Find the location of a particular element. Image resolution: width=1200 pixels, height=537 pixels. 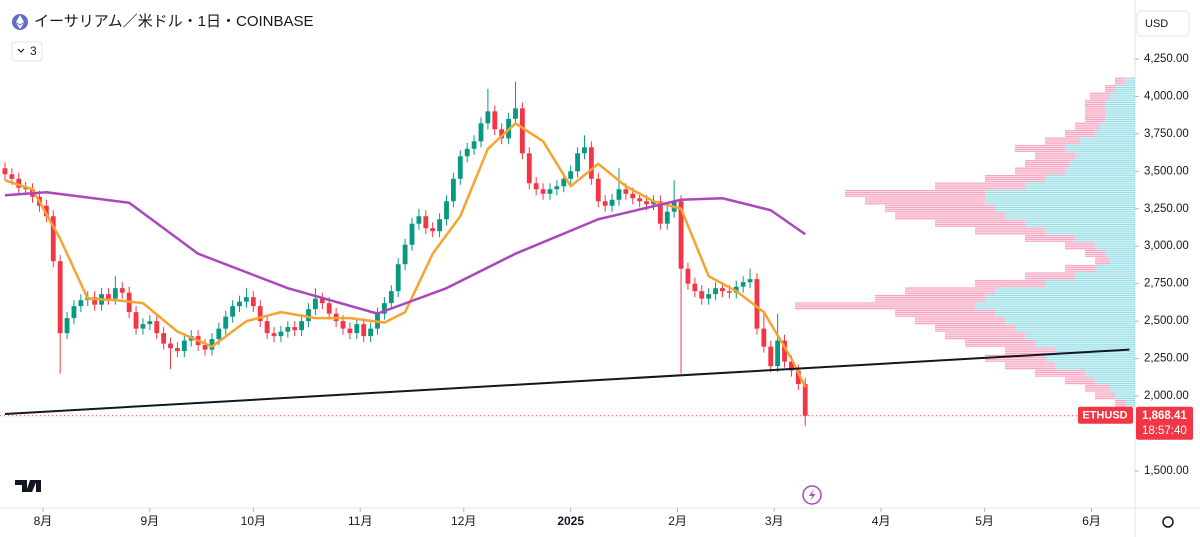

y-tick-label: 1,500.00 is located at coordinates (1166, 471).